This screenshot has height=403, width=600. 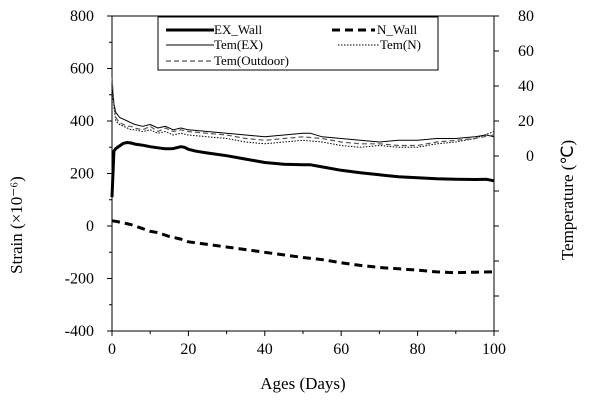 What do you see at coordinates (82, 174) in the screenshot?
I see `y-left-tick-label: 200` at bounding box center [82, 174].